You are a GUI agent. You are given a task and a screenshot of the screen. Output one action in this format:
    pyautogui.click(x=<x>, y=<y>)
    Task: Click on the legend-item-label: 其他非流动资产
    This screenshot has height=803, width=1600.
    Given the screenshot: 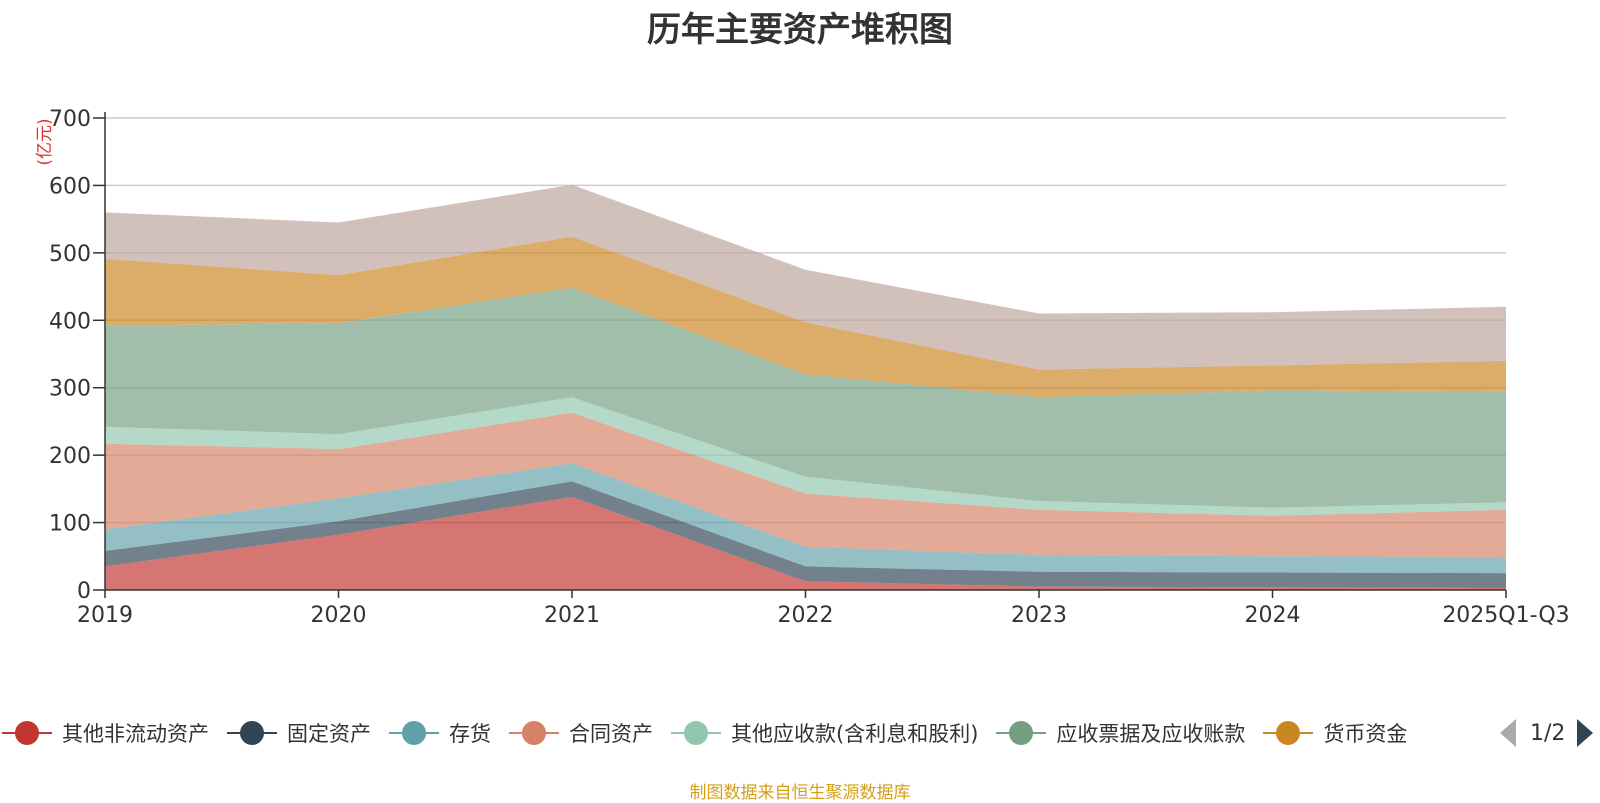 What is the action you would take?
    pyautogui.click(x=135, y=734)
    